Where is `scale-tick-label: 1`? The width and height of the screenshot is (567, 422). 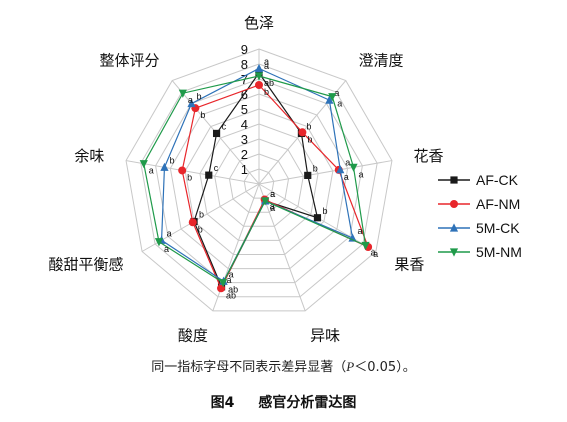
scale-tick-label: 1 is located at coordinates (244, 169).